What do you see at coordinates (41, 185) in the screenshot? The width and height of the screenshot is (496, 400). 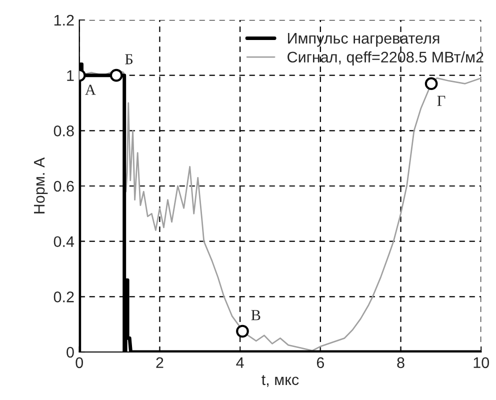 I see `y-axis-title: Норм. А` at bounding box center [41, 185].